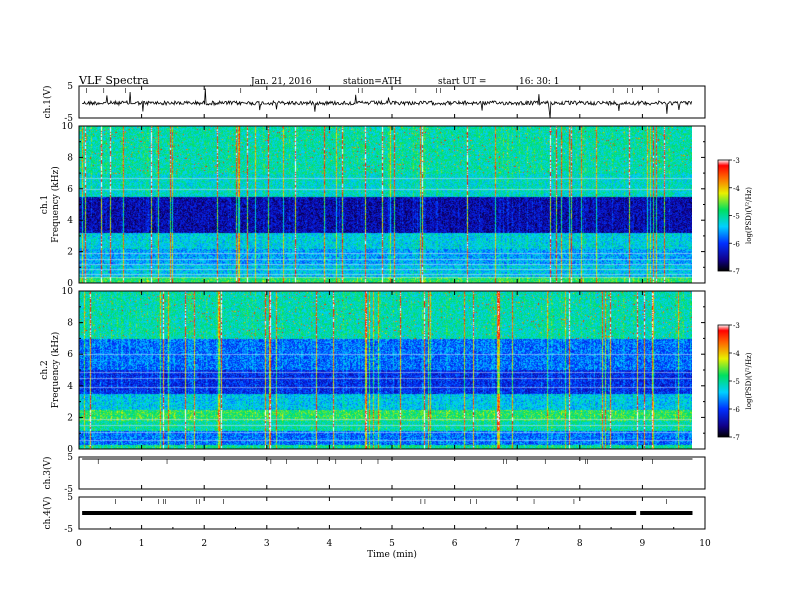  Describe the element at coordinates (387, 103) in the screenshot. I see `waveform-line-ch1` at that location.